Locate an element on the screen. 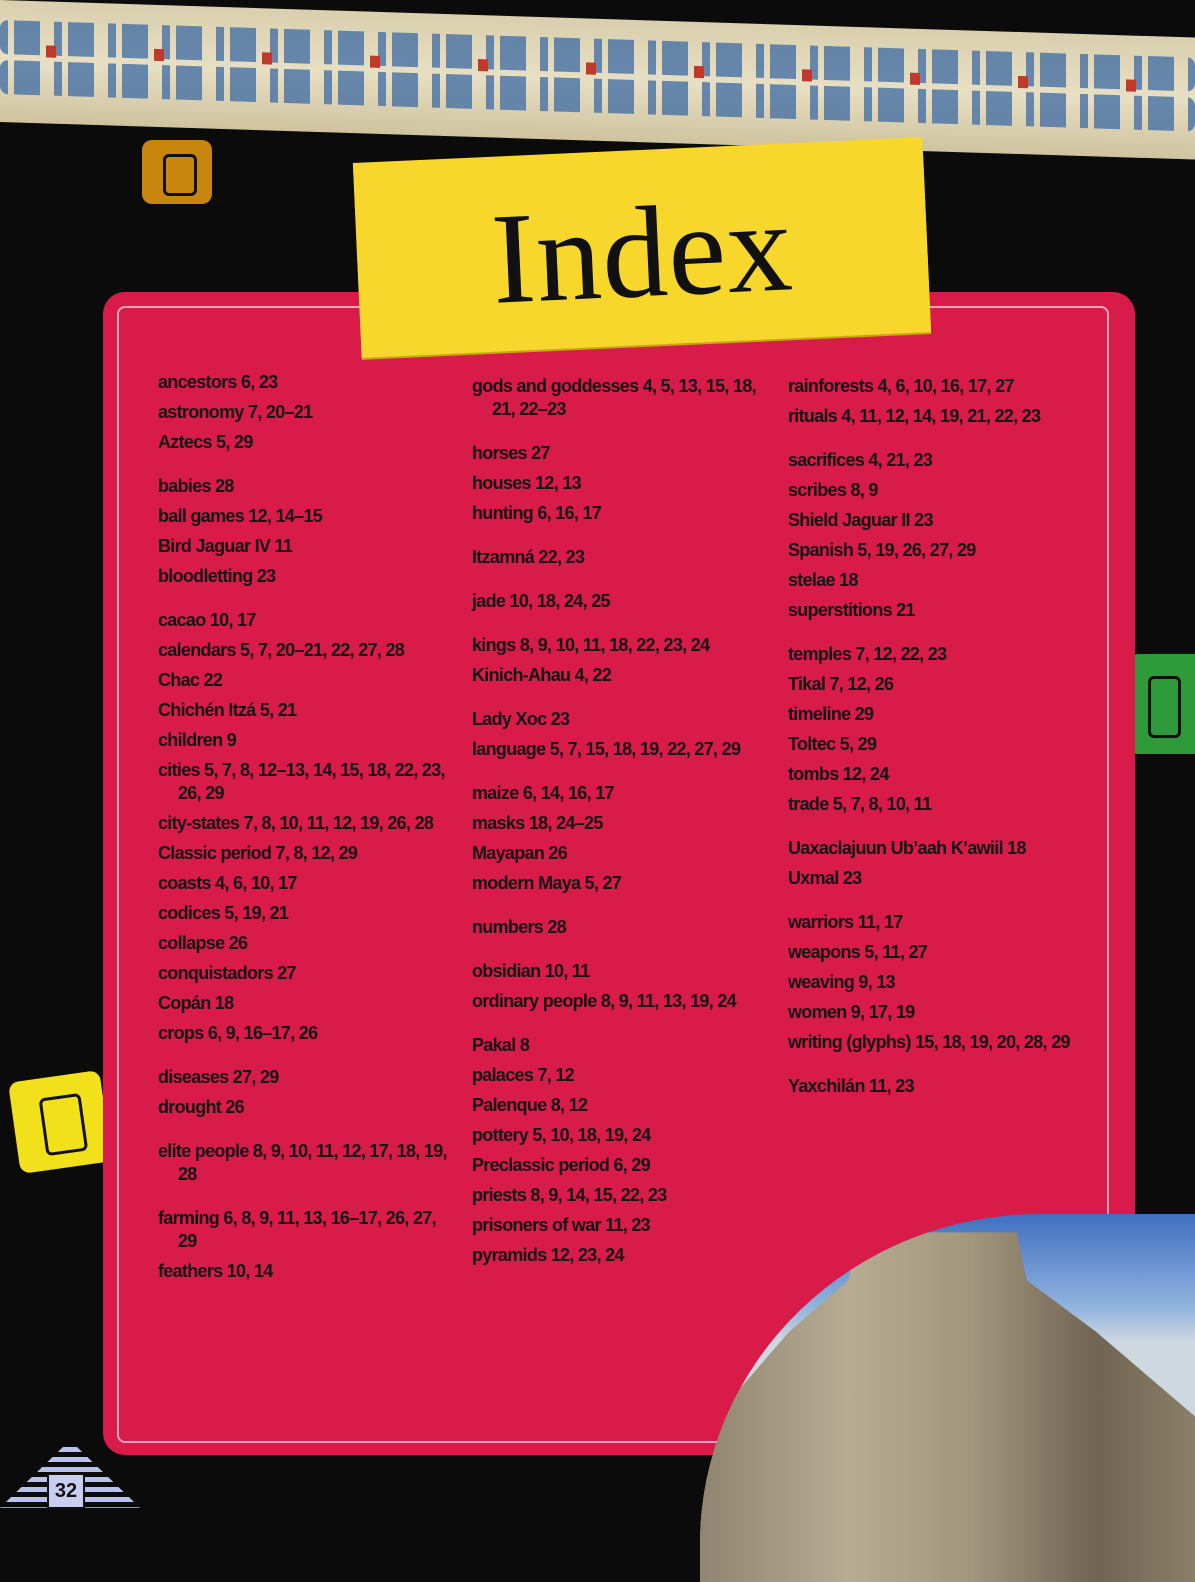 The image size is (1195, 1582). index-entry: astronomy 7, 20–21 is located at coordinates (235, 412).